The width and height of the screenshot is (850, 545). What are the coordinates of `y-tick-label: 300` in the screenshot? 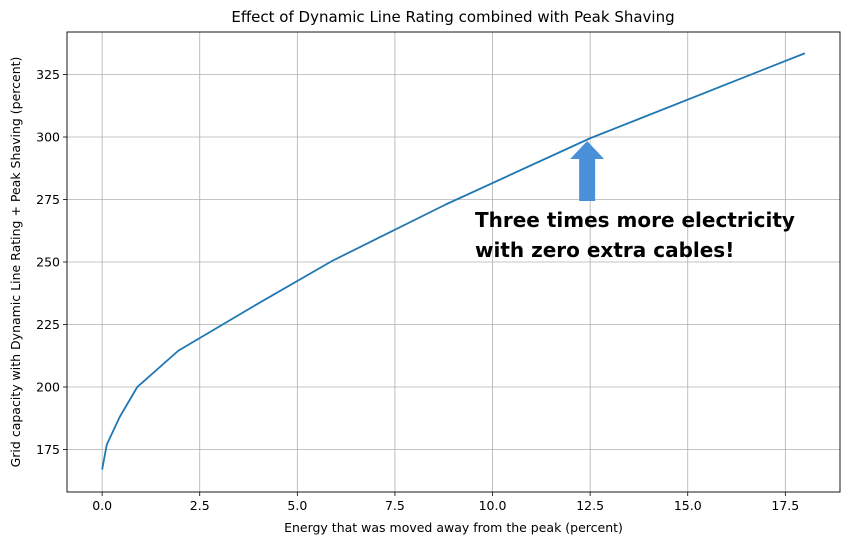 It's located at (48, 137).